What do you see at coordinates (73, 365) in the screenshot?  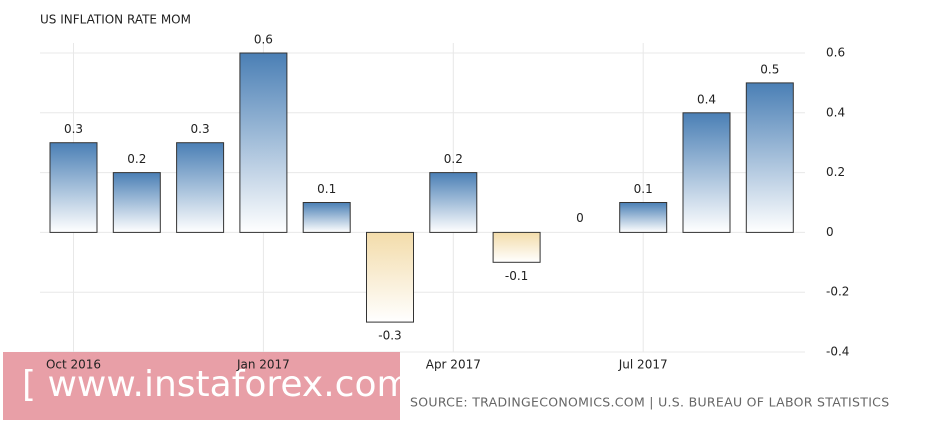 I see `x-tick-label: Oct 2016` at bounding box center [73, 365].